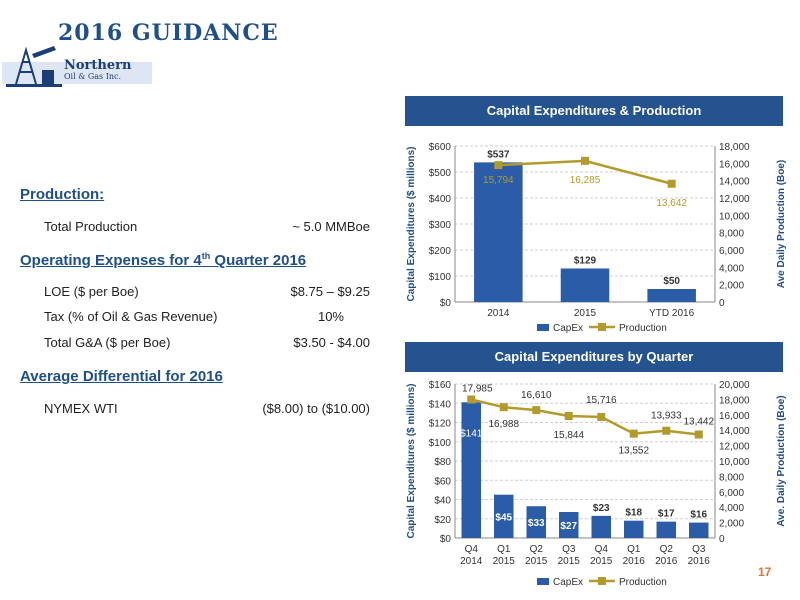 The width and height of the screenshot is (800, 600). Describe the element at coordinates (440, 173) in the screenshot. I see `chart1-y-tick-label: $500` at that location.